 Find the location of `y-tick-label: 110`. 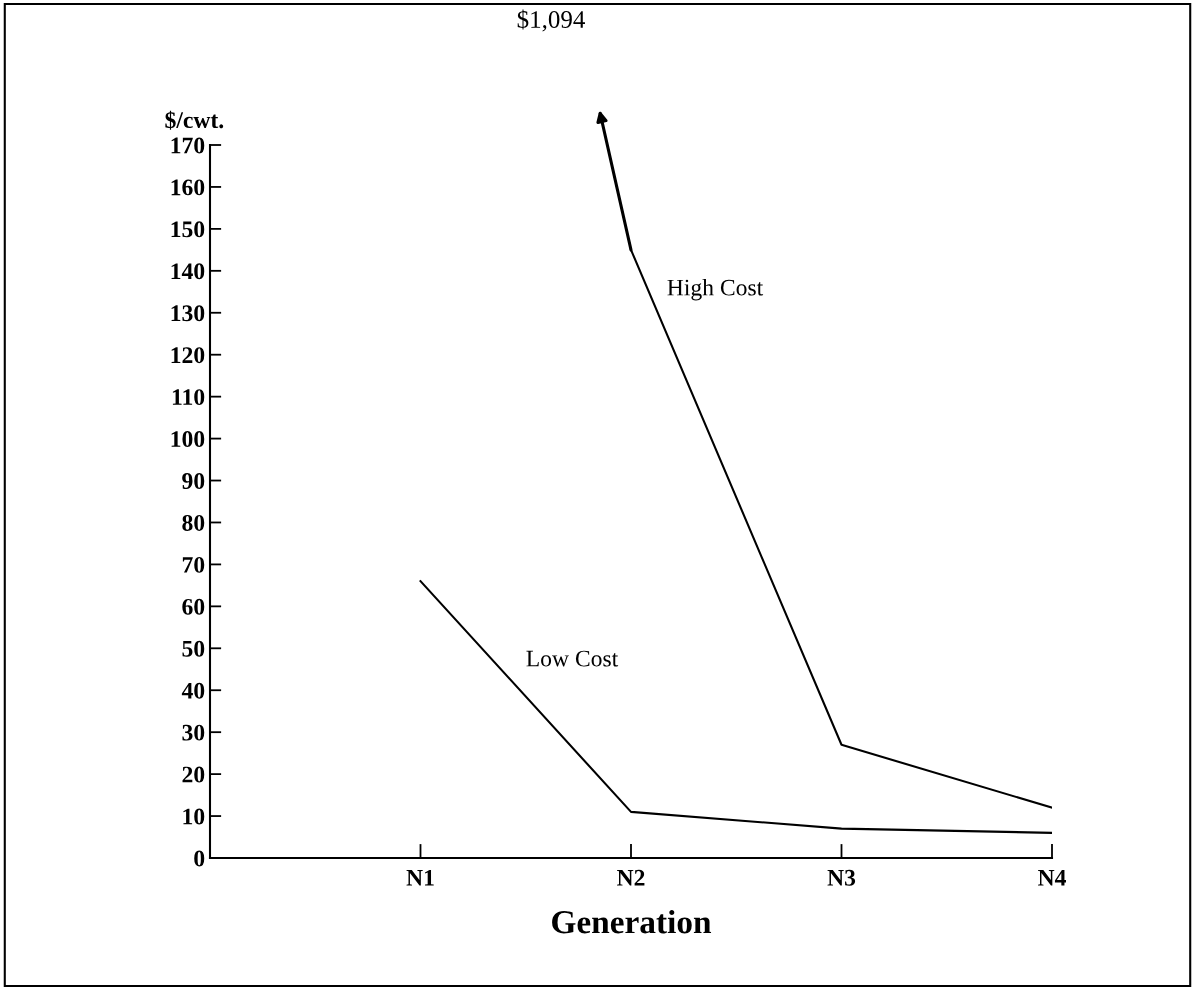

y-tick-label: 110 is located at coordinates (188, 397).